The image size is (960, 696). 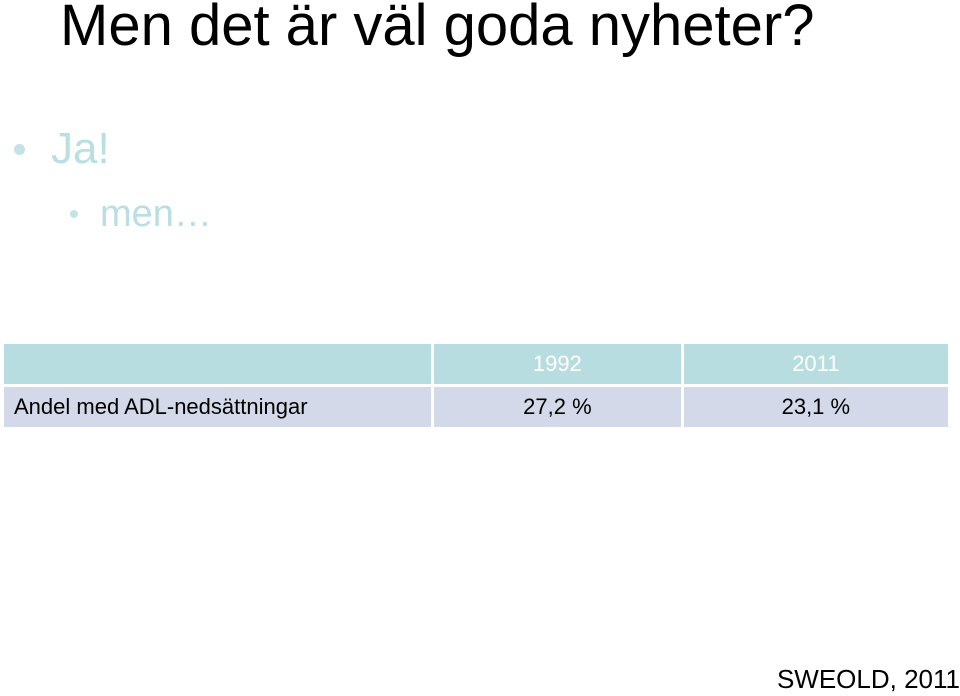 What do you see at coordinates (868, 679) in the screenshot?
I see `source-citation: SWEOLD, 2011` at bounding box center [868, 679].